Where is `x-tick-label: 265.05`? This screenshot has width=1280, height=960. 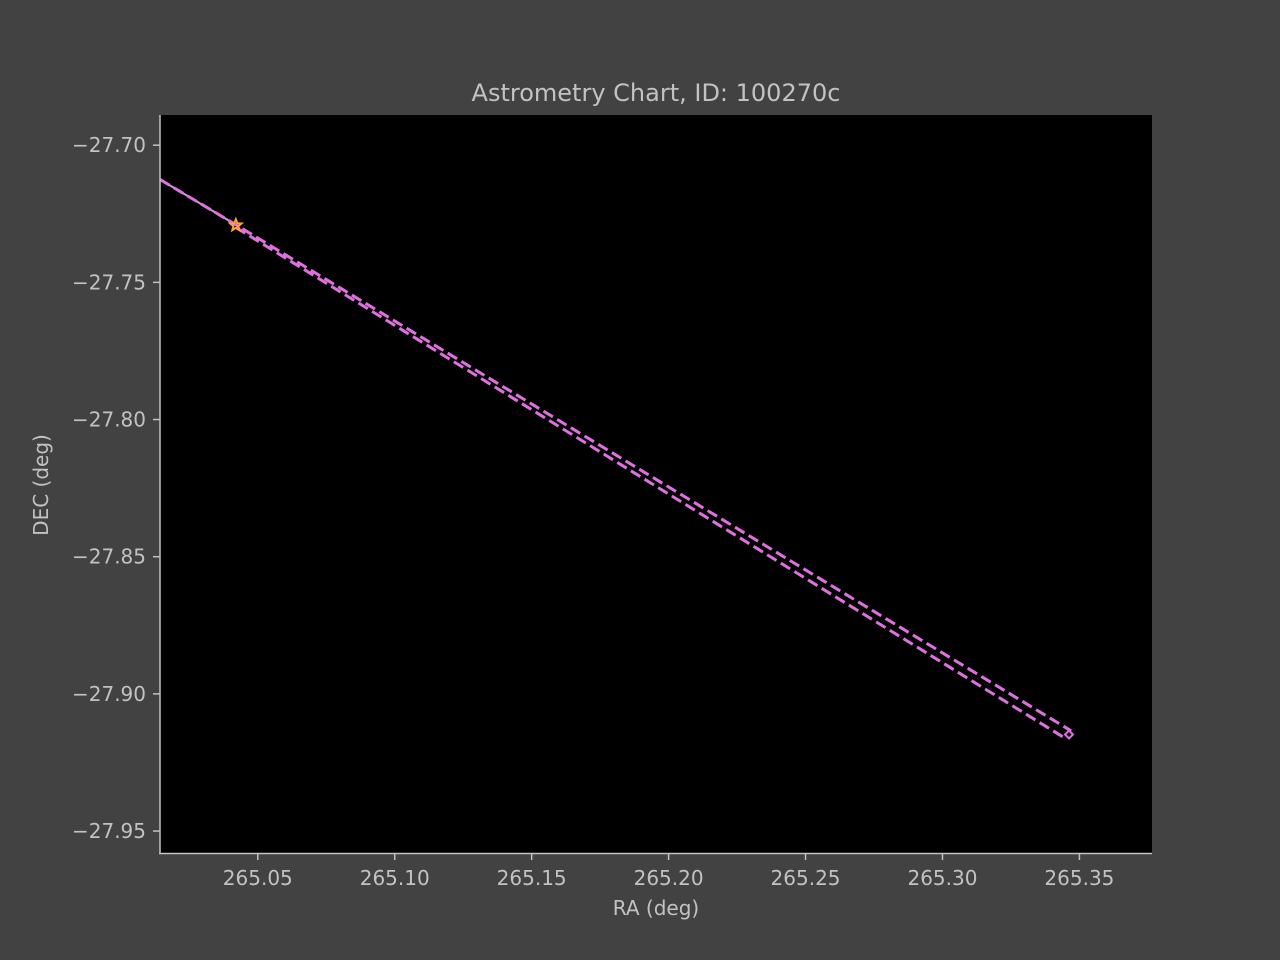 x-tick-label: 265.05 is located at coordinates (258, 878).